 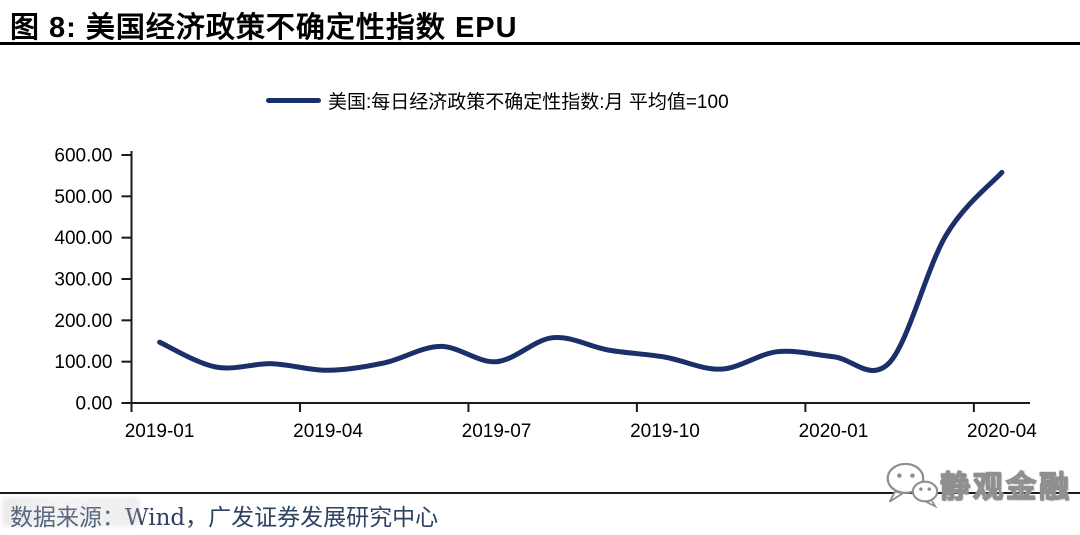 I want to click on source-text: 数据来源：Wind，广发证券发展研究中心, so click(x=224, y=518).